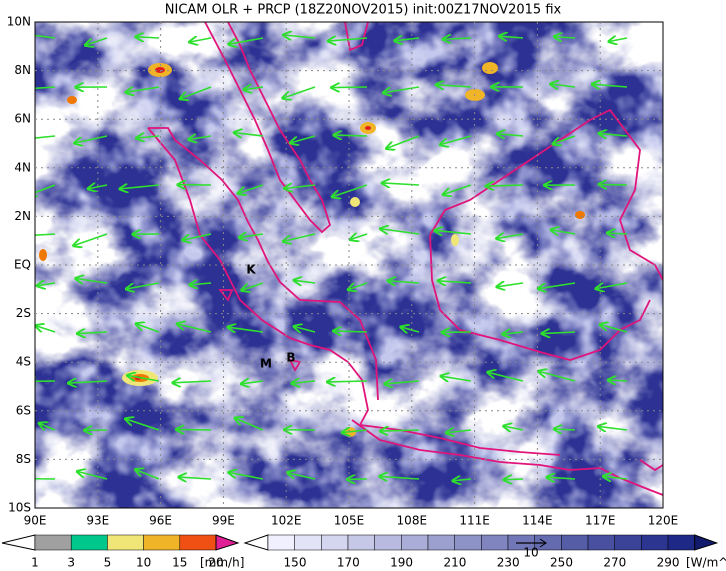  I want to click on lon-label: 99E, so click(223, 521).